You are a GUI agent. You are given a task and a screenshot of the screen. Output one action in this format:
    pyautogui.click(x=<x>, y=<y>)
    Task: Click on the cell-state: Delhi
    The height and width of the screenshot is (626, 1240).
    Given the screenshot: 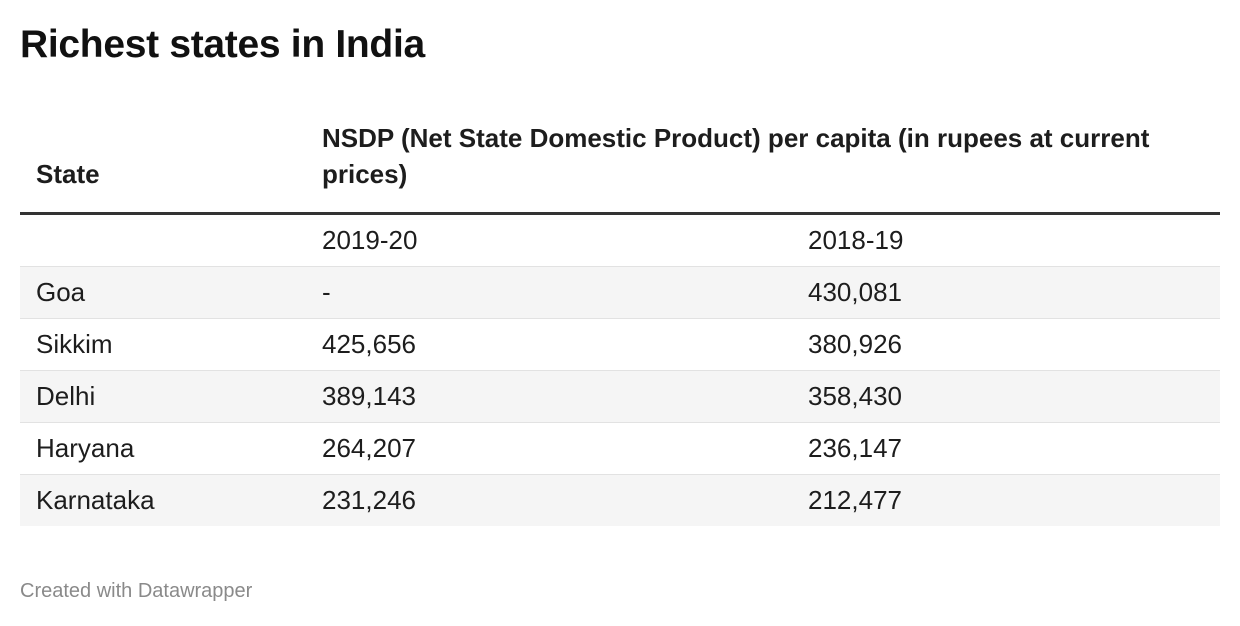 What is the action you would take?
    pyautogui.click(x=163, y=396)
    